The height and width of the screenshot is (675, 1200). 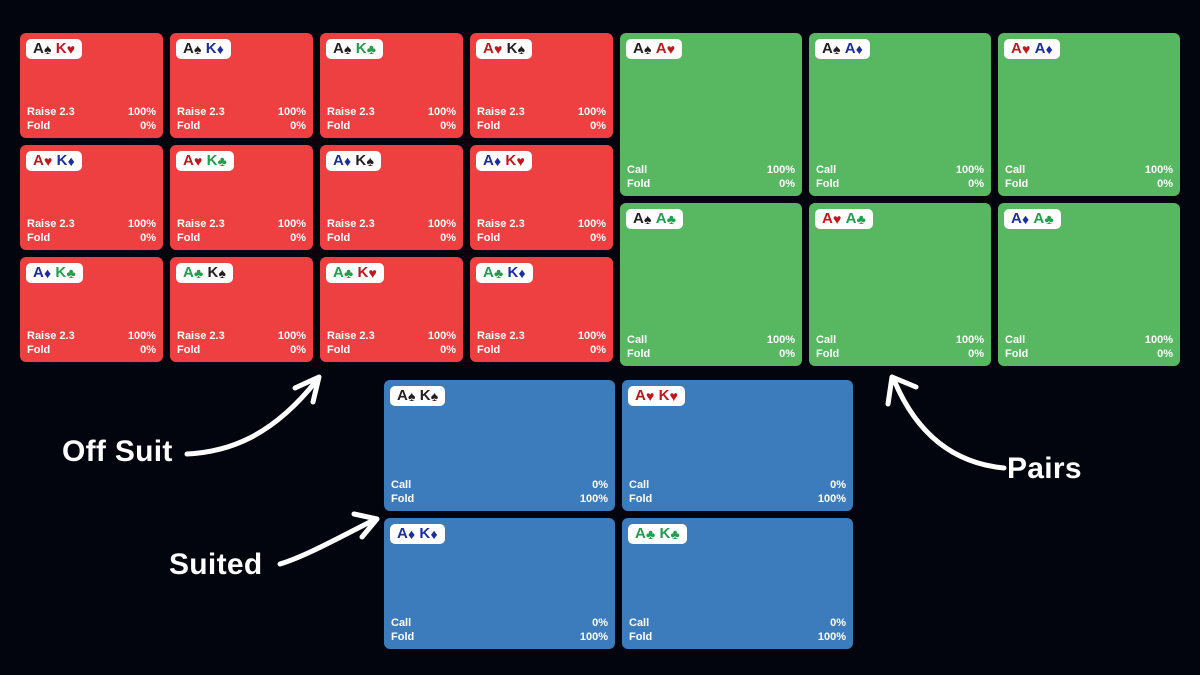 What do you see at coordinates (355, 273) in the screenshot?
I see `hand-badge: A ♣ K ♥` at bounding box center [355, 273].